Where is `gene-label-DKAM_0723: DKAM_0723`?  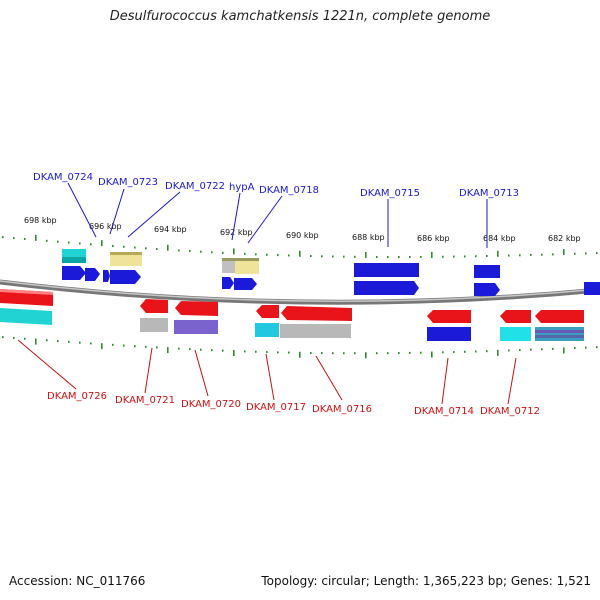
gene-label-DKAM_0723: DKAM_0723 is located at coordinates (128, 182).